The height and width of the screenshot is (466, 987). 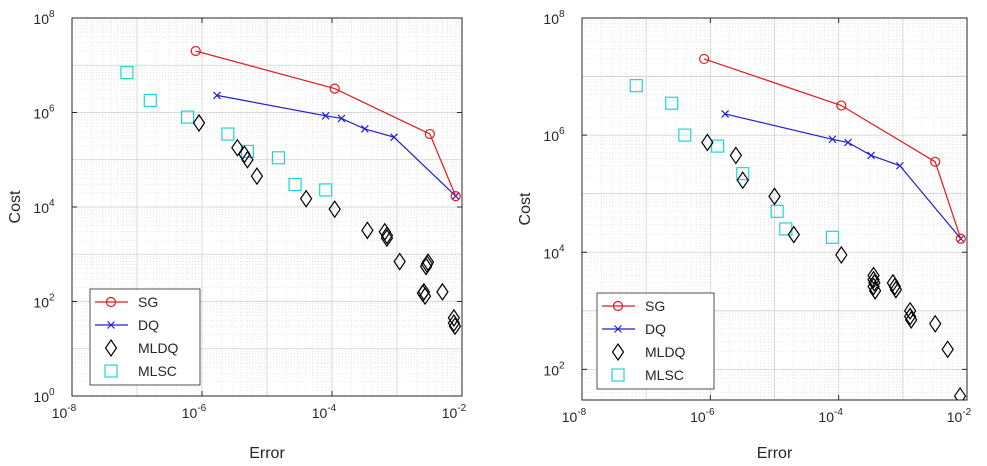 What do you see at coordinates (634, 329) in the screenshot?
I see `legend-item-dq: DQ` at bounding box center [634, 329].